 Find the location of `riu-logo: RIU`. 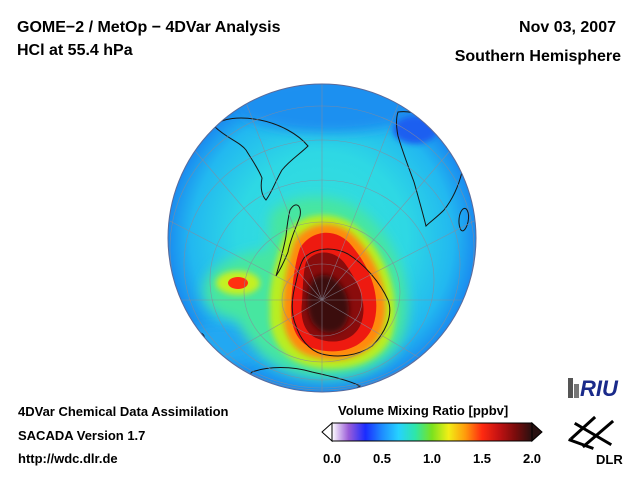

riu-logo: RIU is located at coordinates (593, 388).